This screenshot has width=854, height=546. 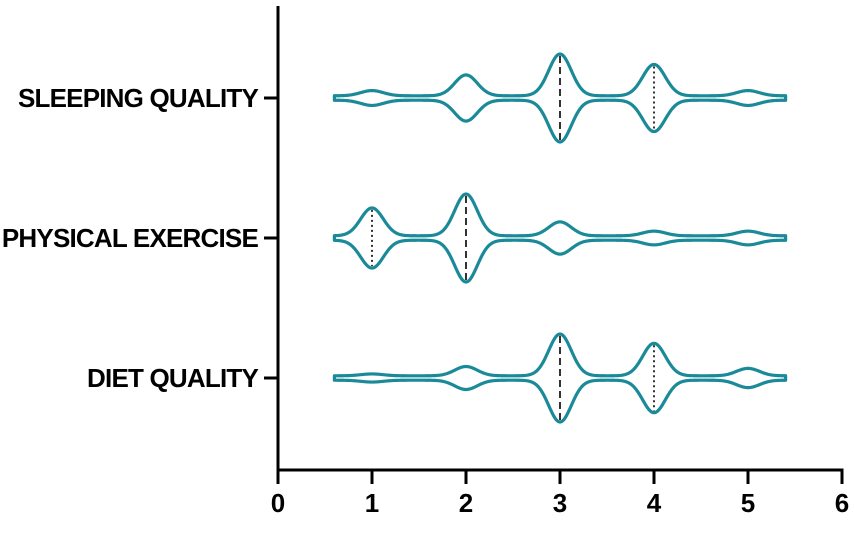 What do you see at coordinates (372, 503) in the screenshot?
I see `x-tick-label: 1` at bounding box center [372, 503].